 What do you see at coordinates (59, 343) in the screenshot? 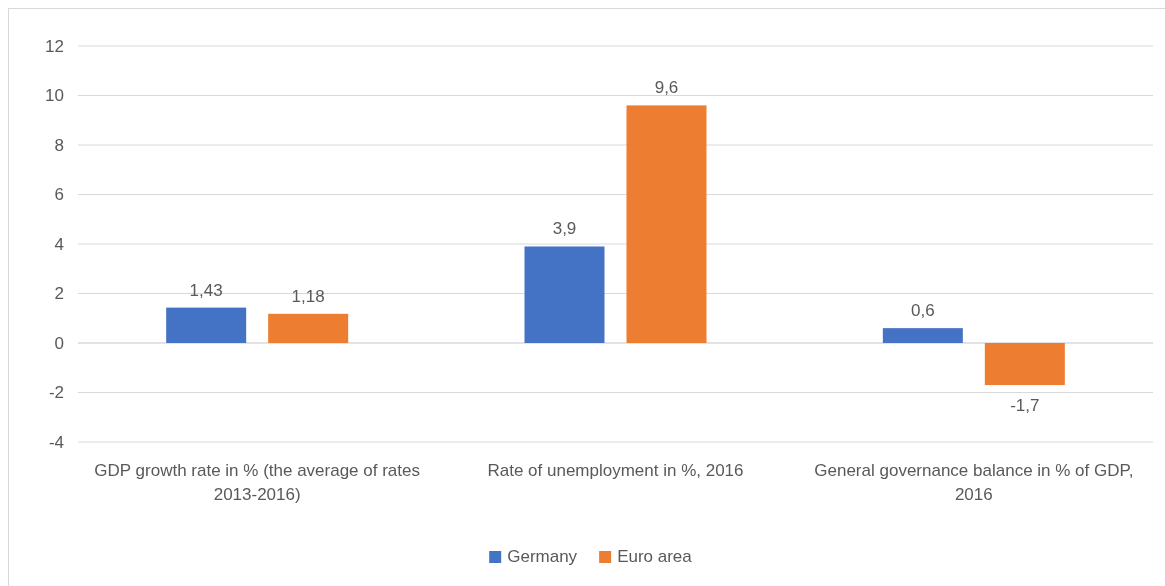
I see `y-tick-label: 0` at bounding box center [59, 343].